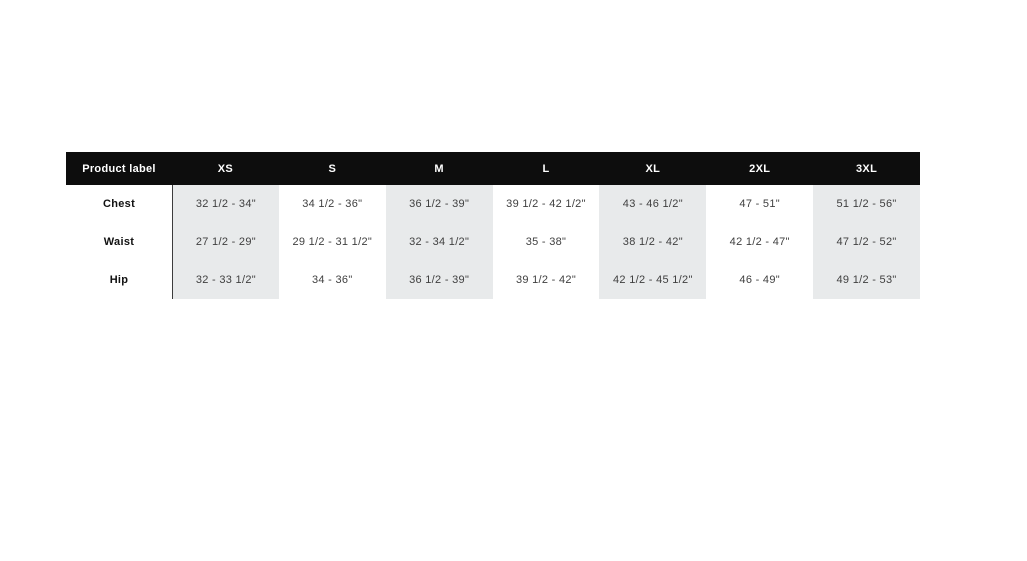 The height and width of the screenshot is (561, 1027). Describe the element at coordinates (546, 280) in the screenshot. I see `hip-value-l: 39 1/2 - 42"` at that location.